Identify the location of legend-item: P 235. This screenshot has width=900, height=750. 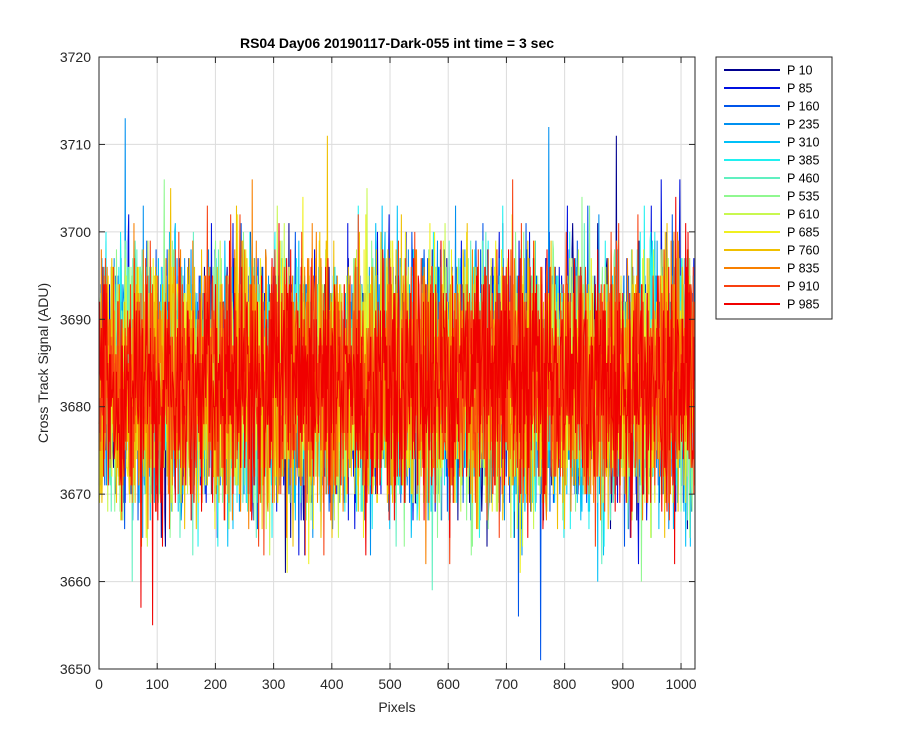
(771, 125).